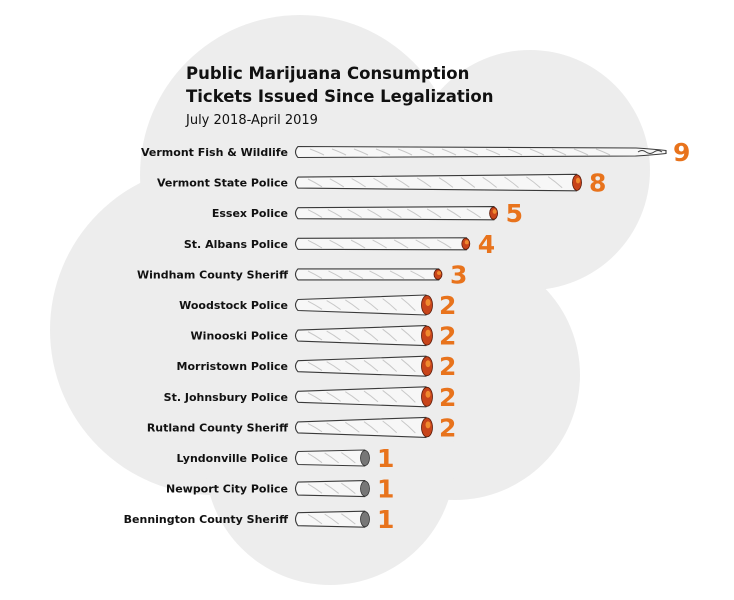  Describe the element at coordinates (480, 152) in the screenshot. I see `joint-bar-vermont-fish-and-wildlife` at that location.